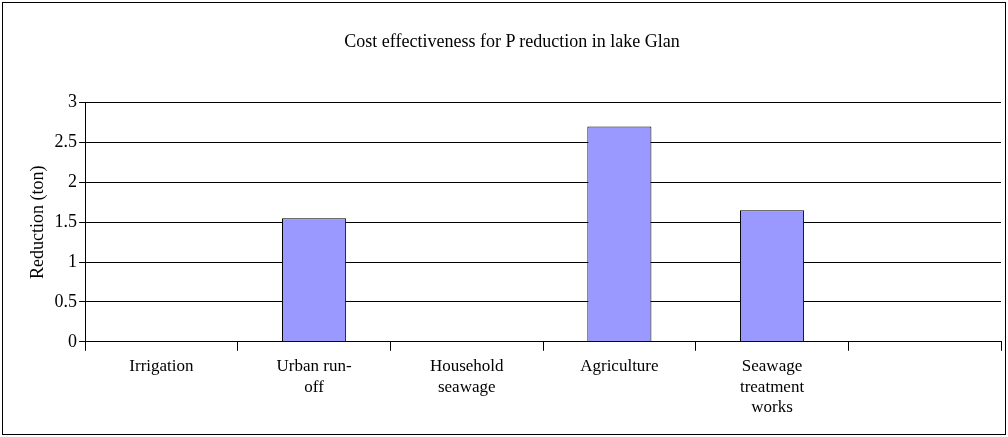 The height and width of the screenshot is (437, 1008). What do you see at coordinates (73, 181) in the screenshot?
I see `y-tick-label: 2` at bounding box center [73, 181].